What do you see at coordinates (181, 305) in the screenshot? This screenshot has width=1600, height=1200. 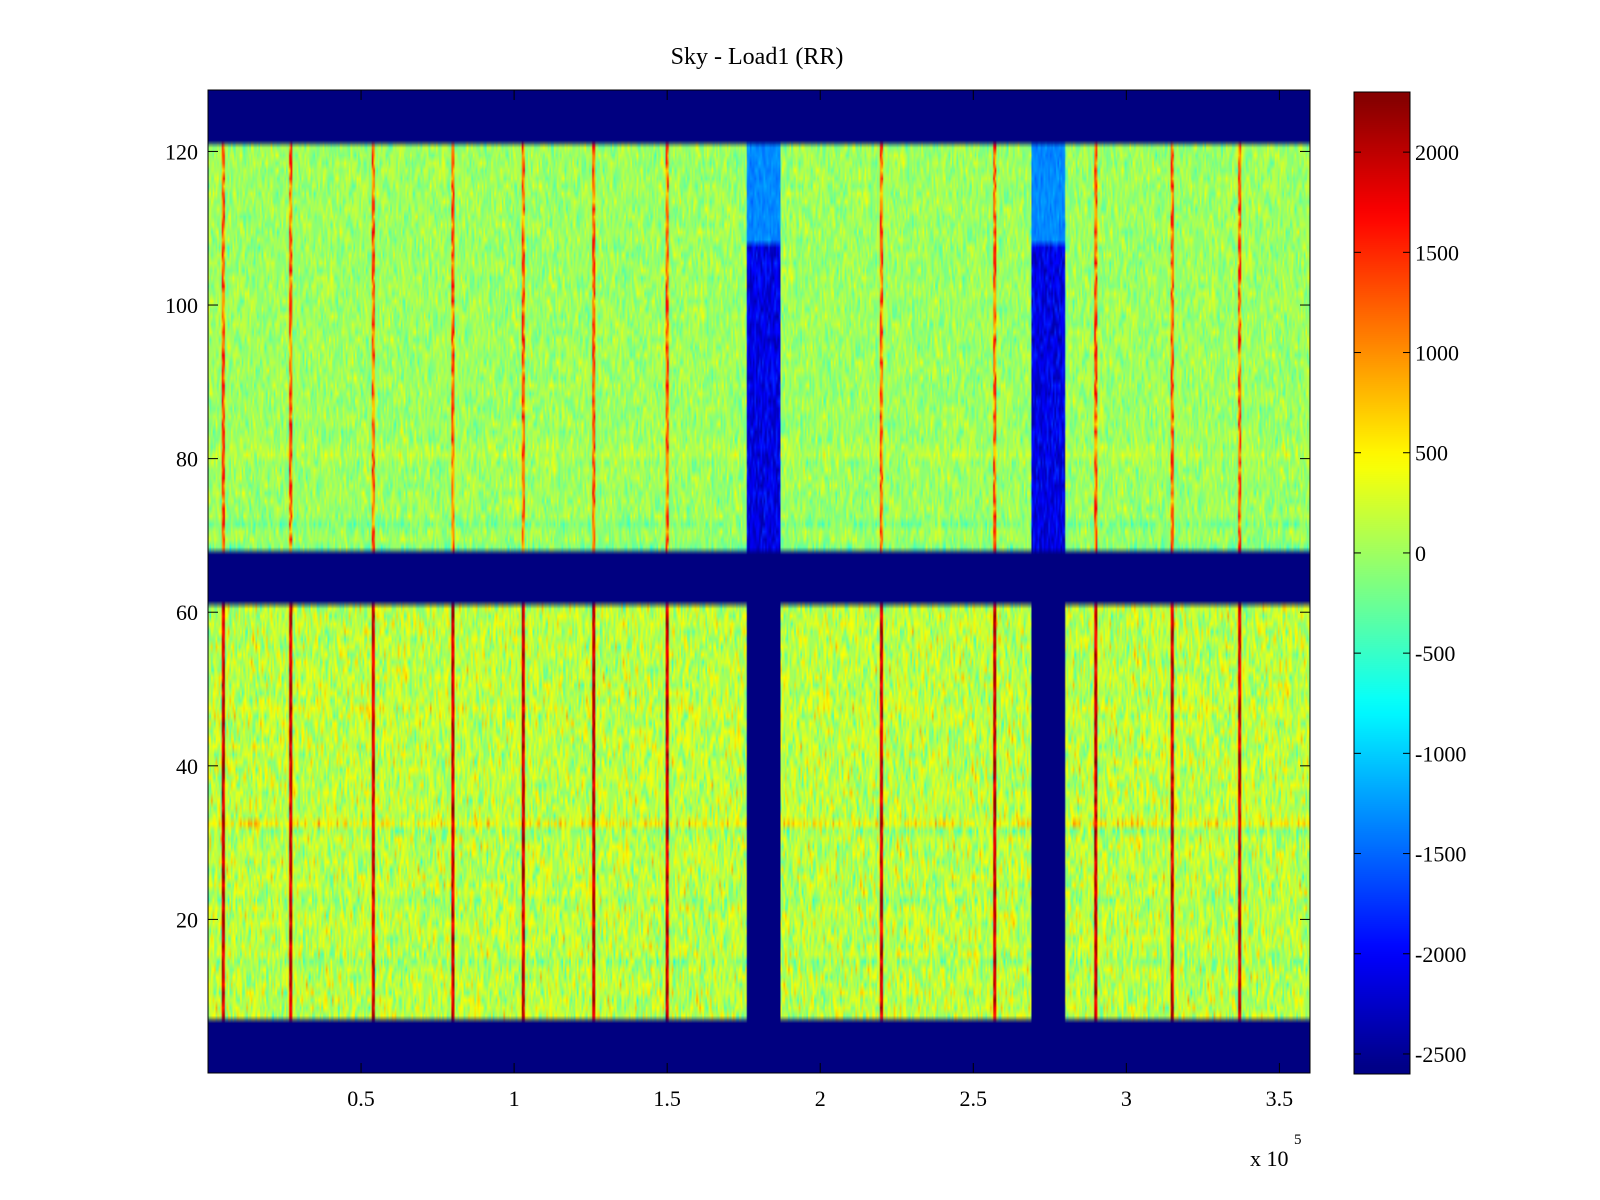 I see `y-tick-label: 100` at bounding box center [181, 305].